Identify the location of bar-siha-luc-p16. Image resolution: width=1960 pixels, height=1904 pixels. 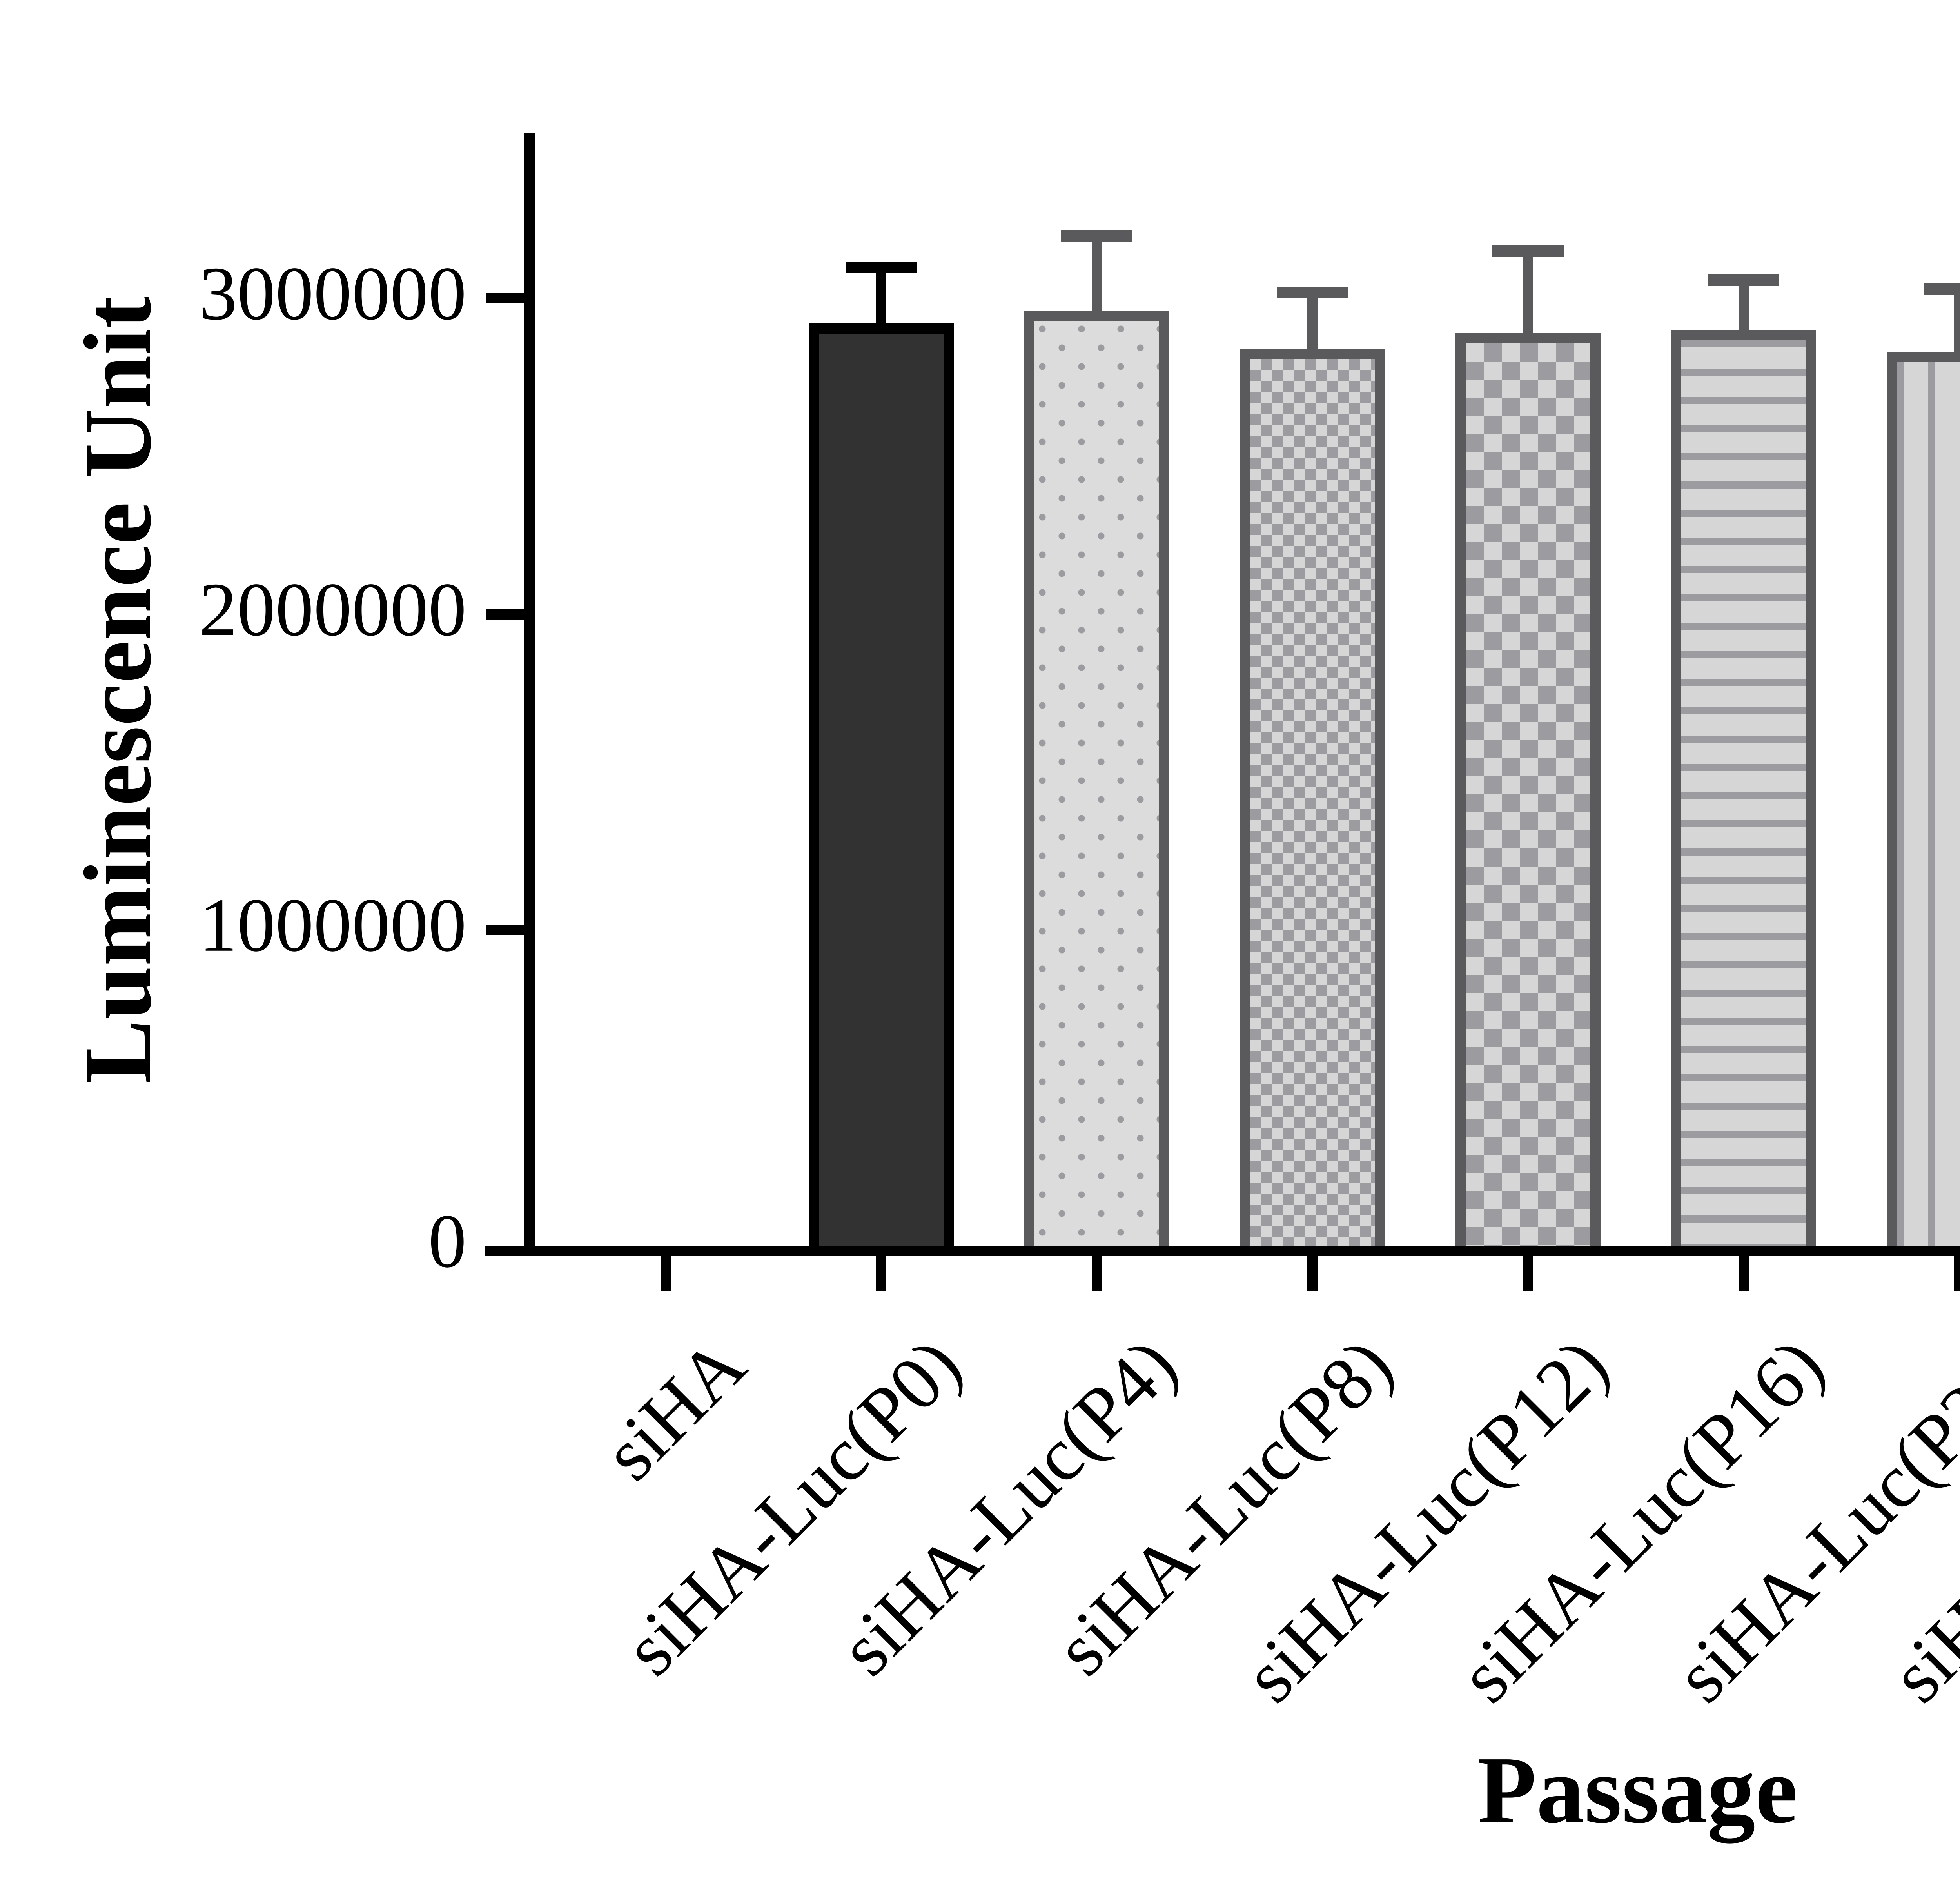
(1743, 793).